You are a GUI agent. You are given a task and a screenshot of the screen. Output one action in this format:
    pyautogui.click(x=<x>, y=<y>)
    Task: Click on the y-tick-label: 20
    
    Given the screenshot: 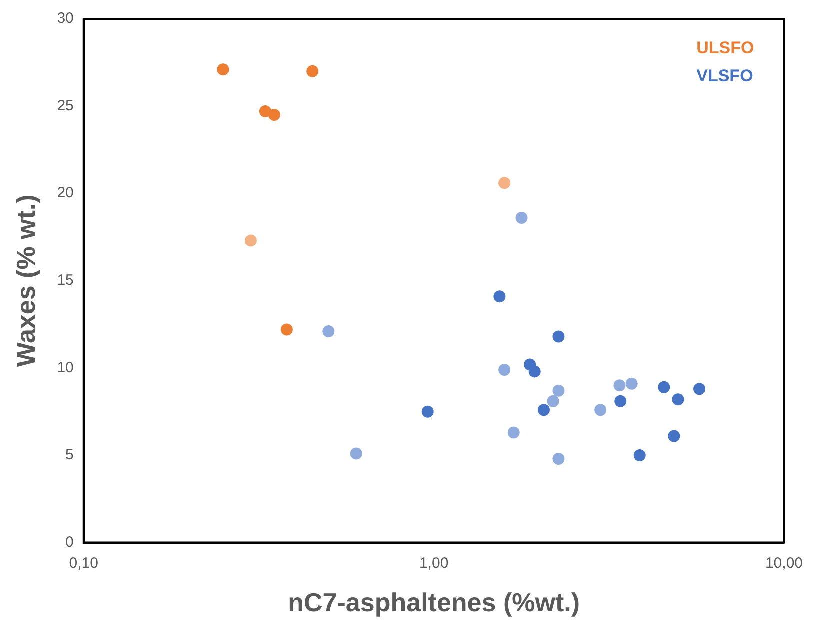 What is the action you would take?
    pyautogui.click(x=65, y=193)
    